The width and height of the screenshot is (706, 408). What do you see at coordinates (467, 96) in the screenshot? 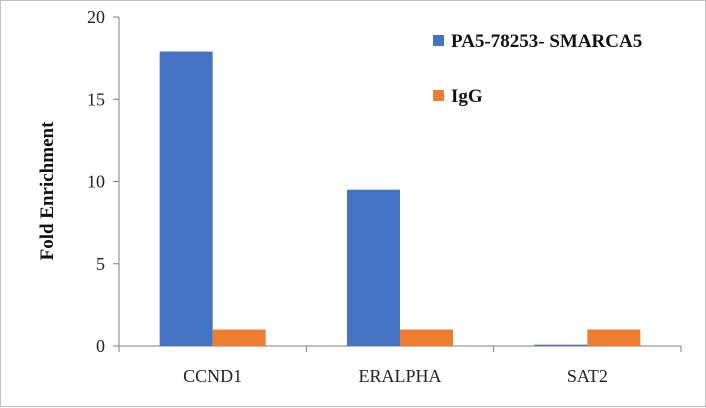
I see `legend-label: IgG` at bounding box center [467, 96].